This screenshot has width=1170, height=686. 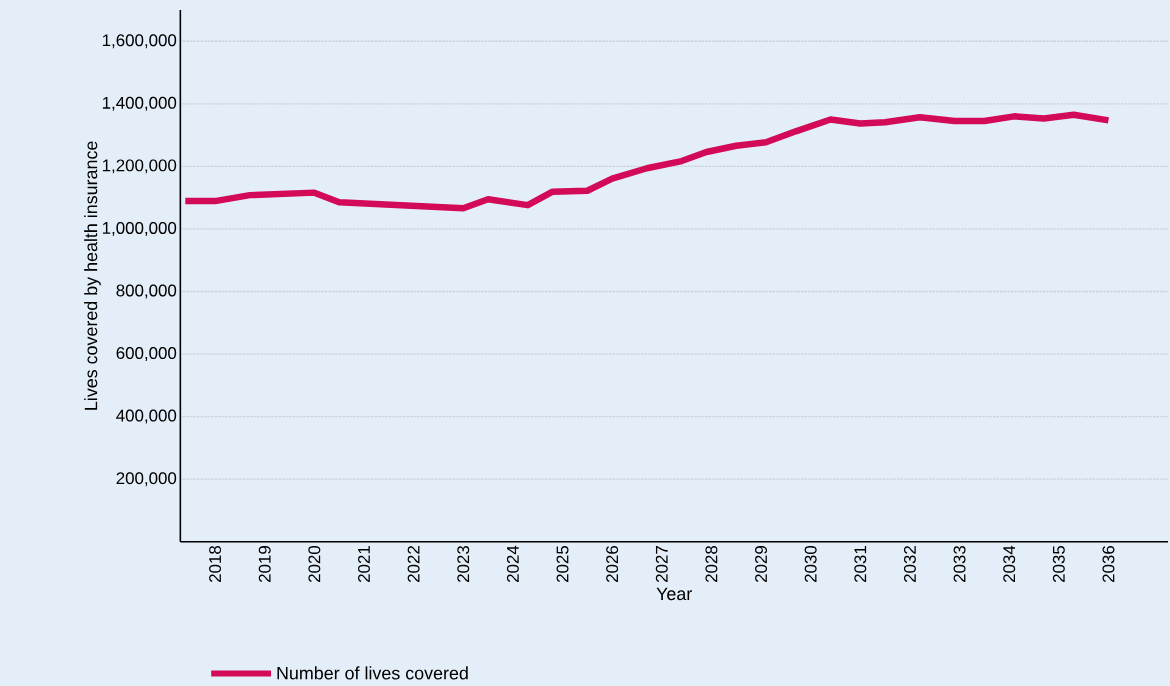 What do you see at coordinates (146, 291) in the screenshot?
I see `y-tick-label: 800,000` at bounding box center [146, 291].